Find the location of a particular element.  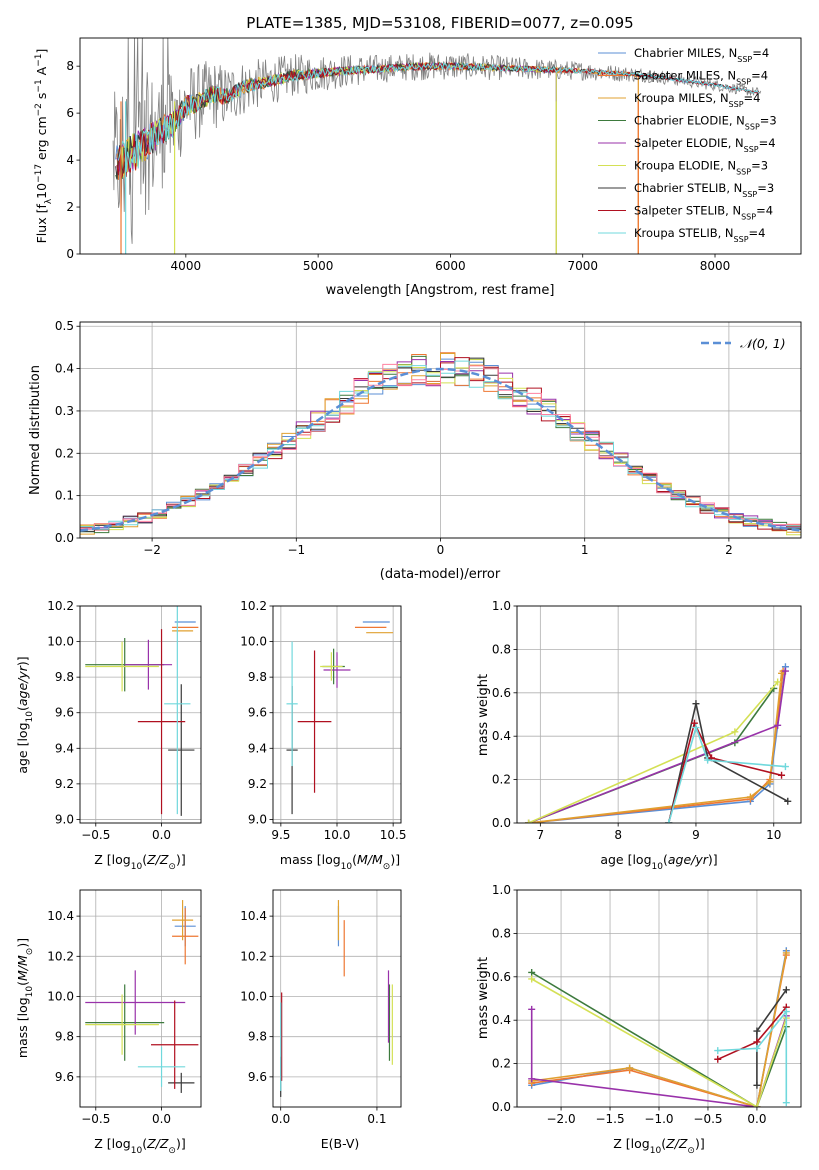

legend-label: Kroupa MILES, NSSP=4 is located at coordinates (697, 100).